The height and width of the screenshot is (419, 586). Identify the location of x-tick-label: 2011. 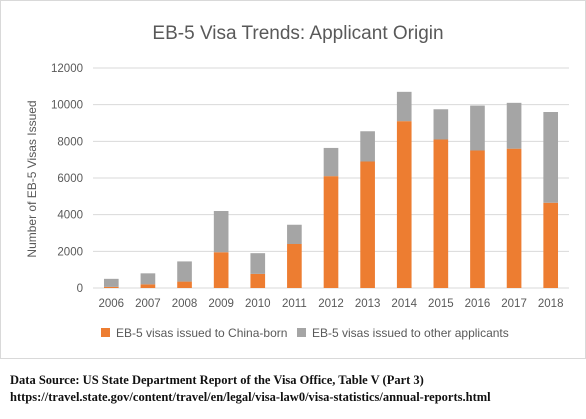
(294, 304).